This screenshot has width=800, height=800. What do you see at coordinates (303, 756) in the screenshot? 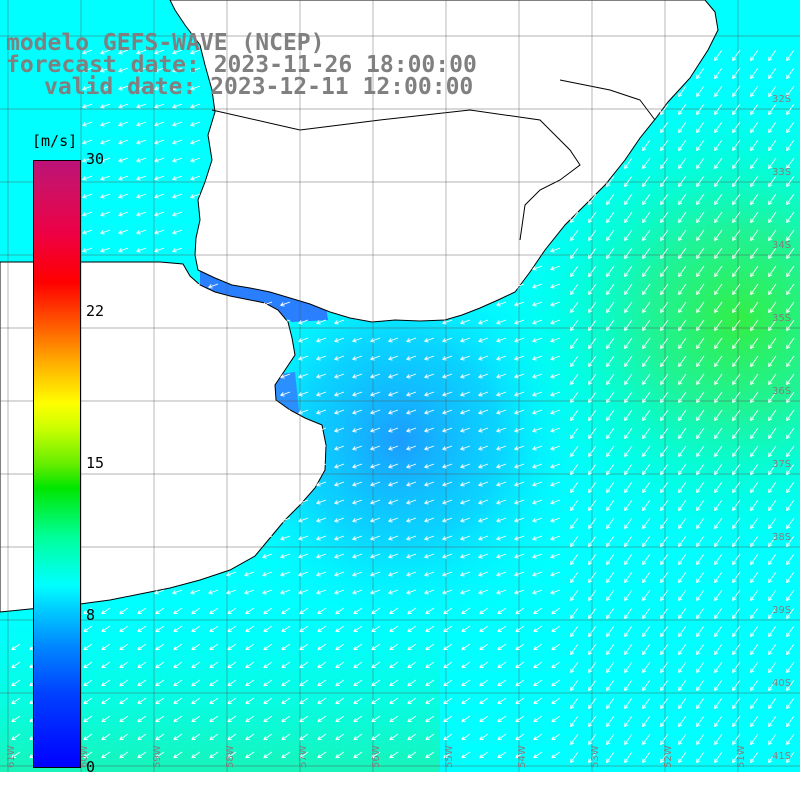
I see `lon-label: 57W` at bounding box center [303, 756].